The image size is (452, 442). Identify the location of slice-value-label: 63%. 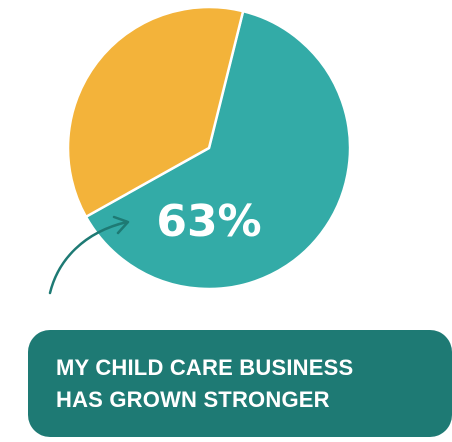
(208, 221).